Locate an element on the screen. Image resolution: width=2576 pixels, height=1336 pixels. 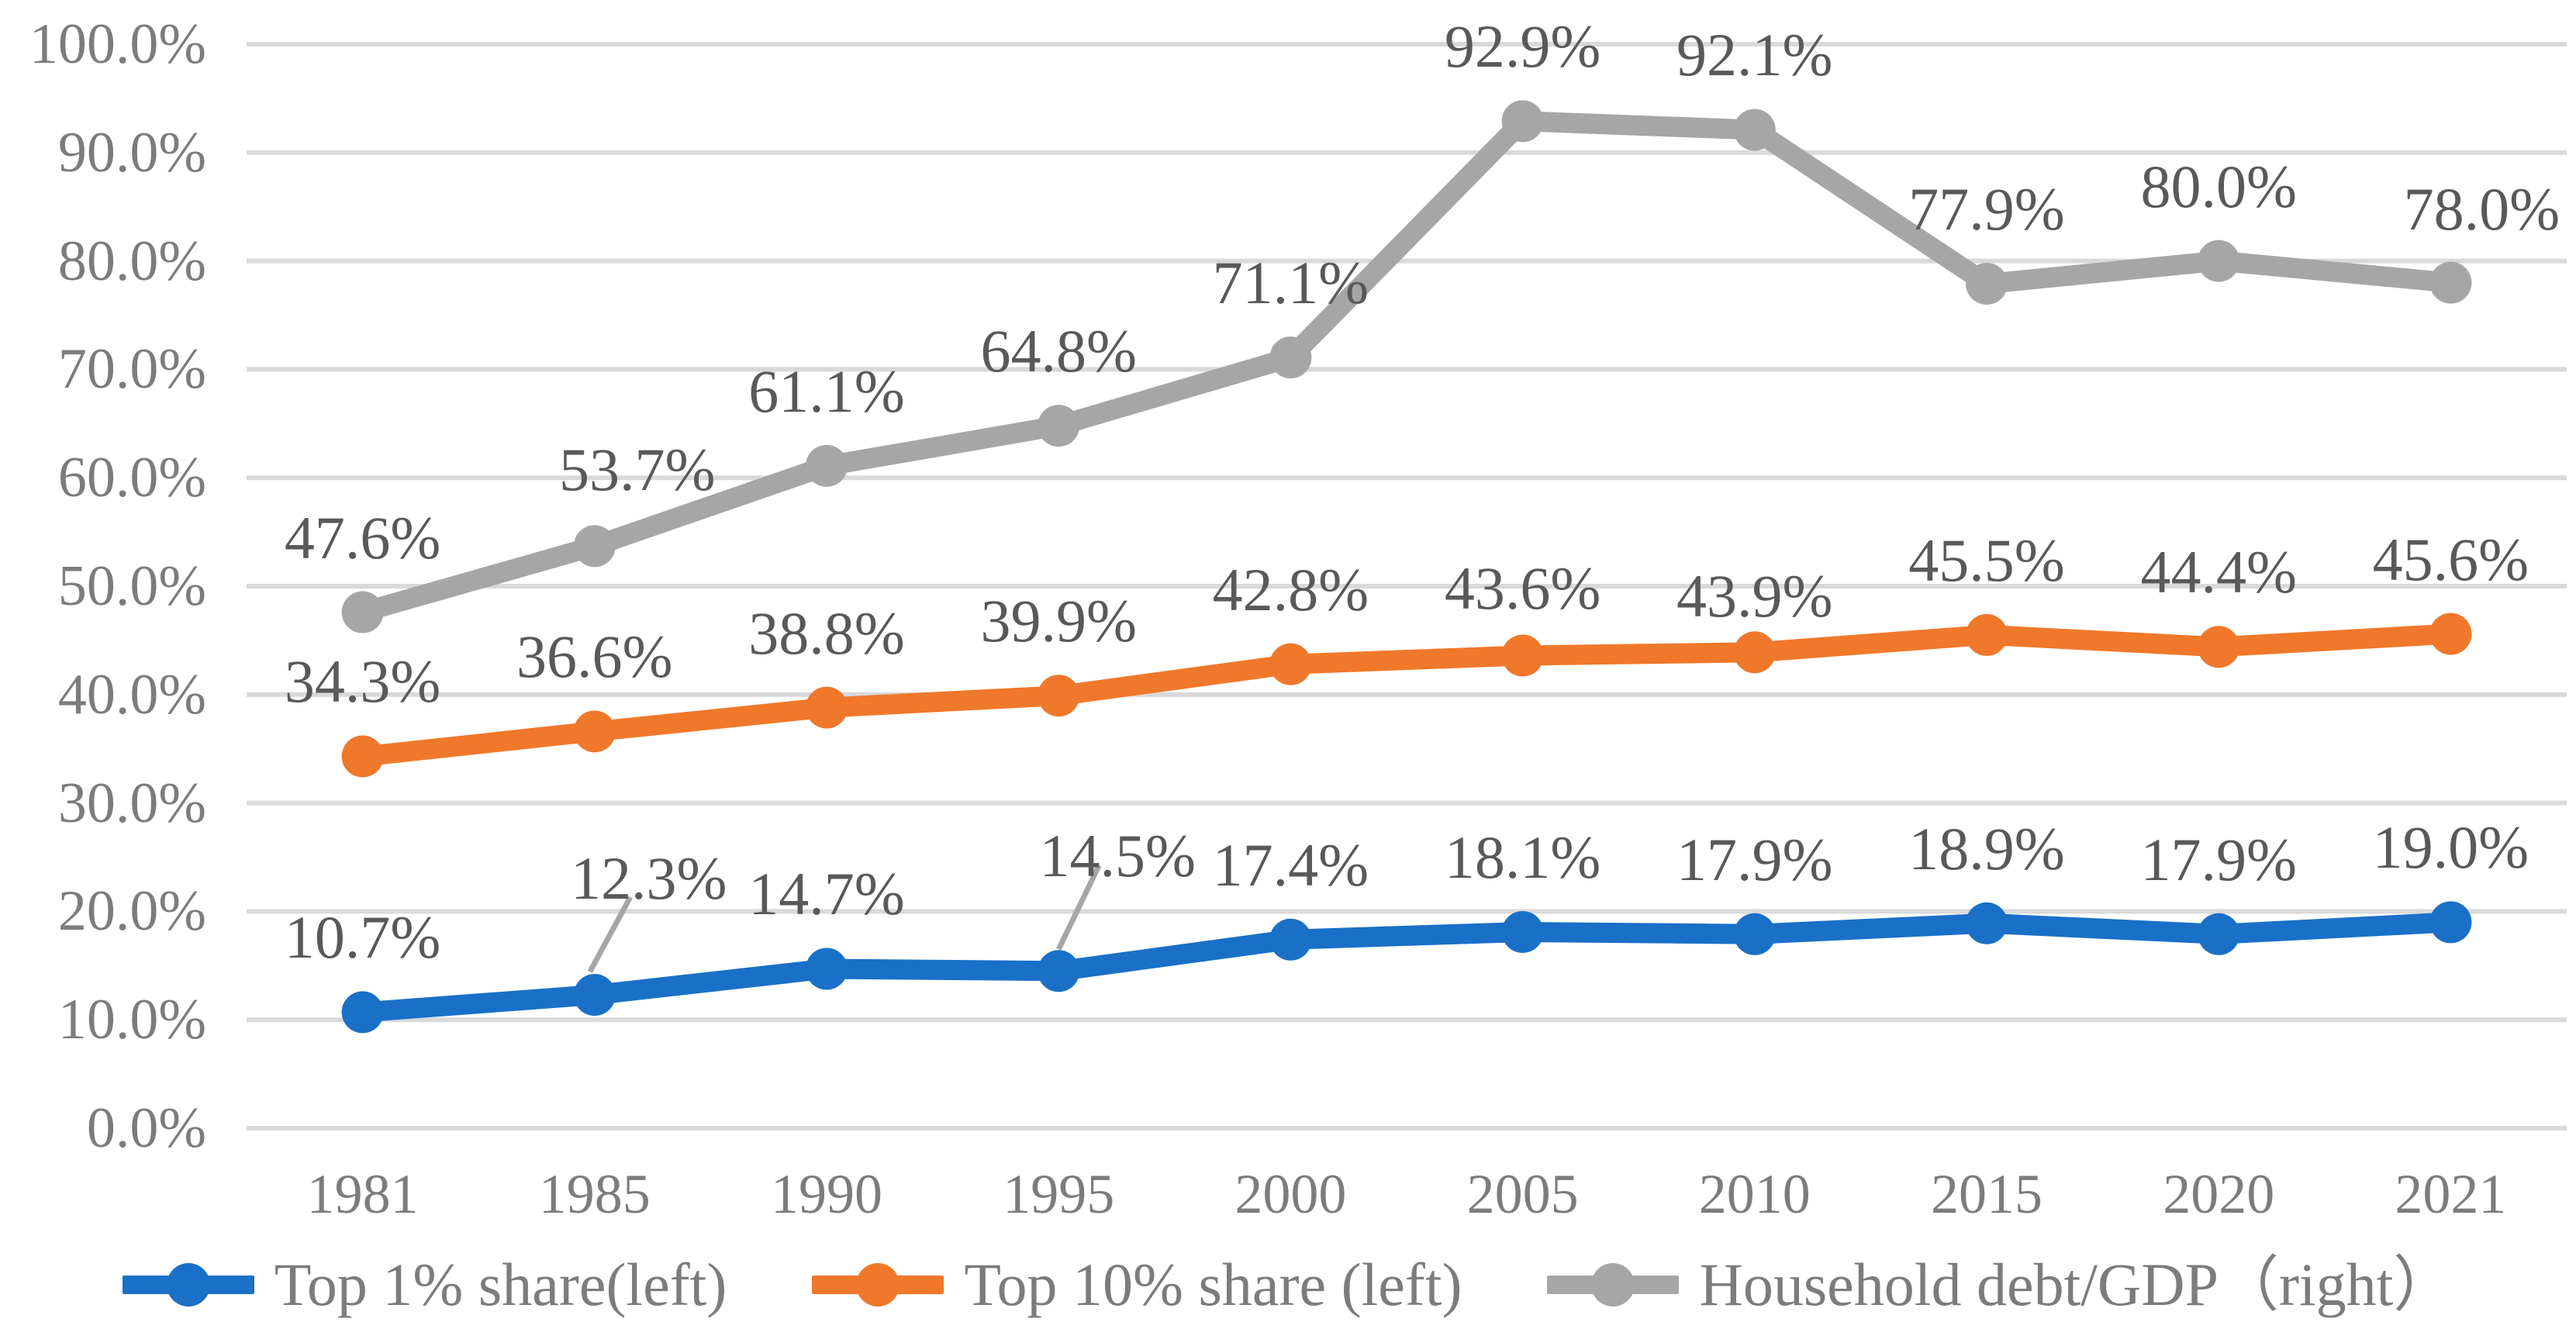
x-tick-label: 2000 is located at coordinates (1290, 1194).